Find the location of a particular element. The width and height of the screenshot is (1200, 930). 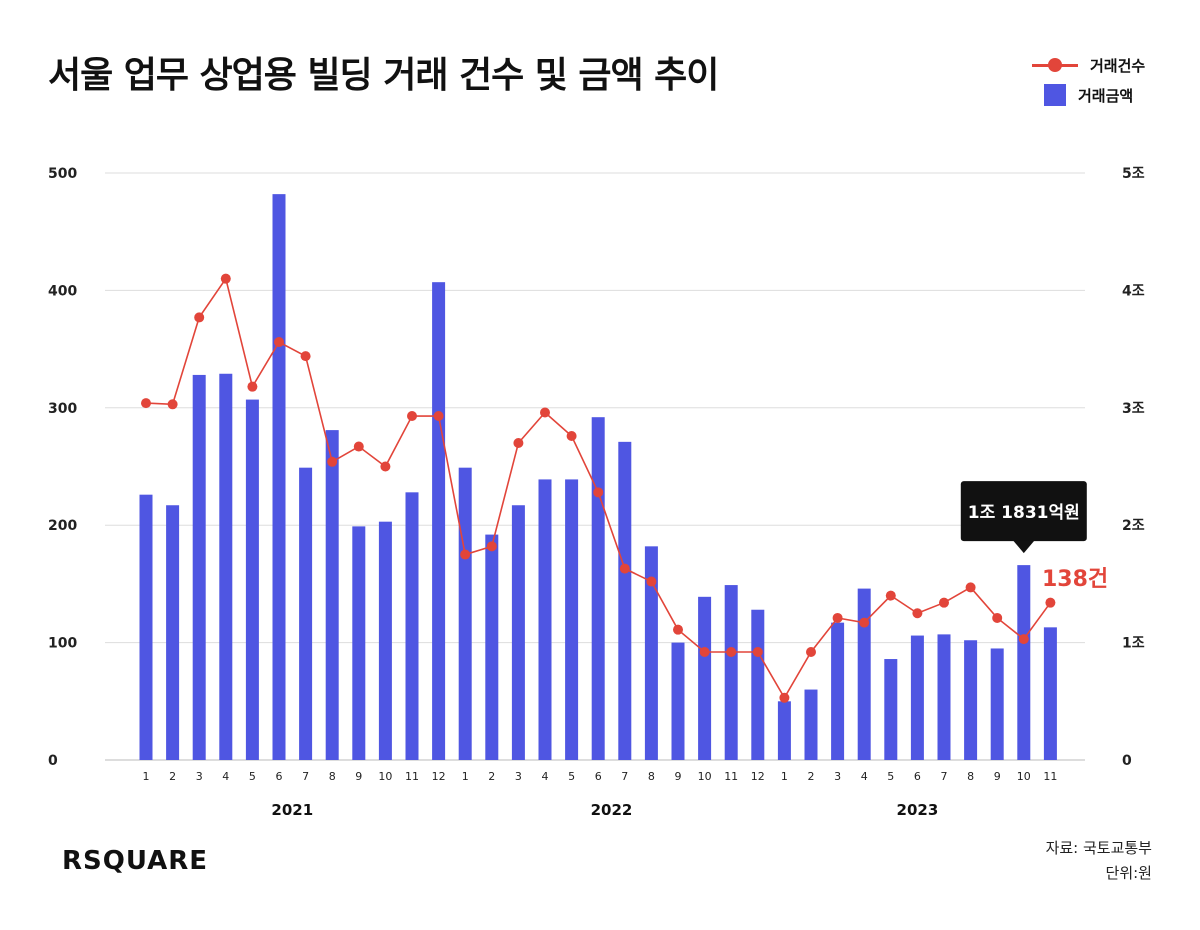

x-tick-label: 5 is located at coordinates (571, 776).